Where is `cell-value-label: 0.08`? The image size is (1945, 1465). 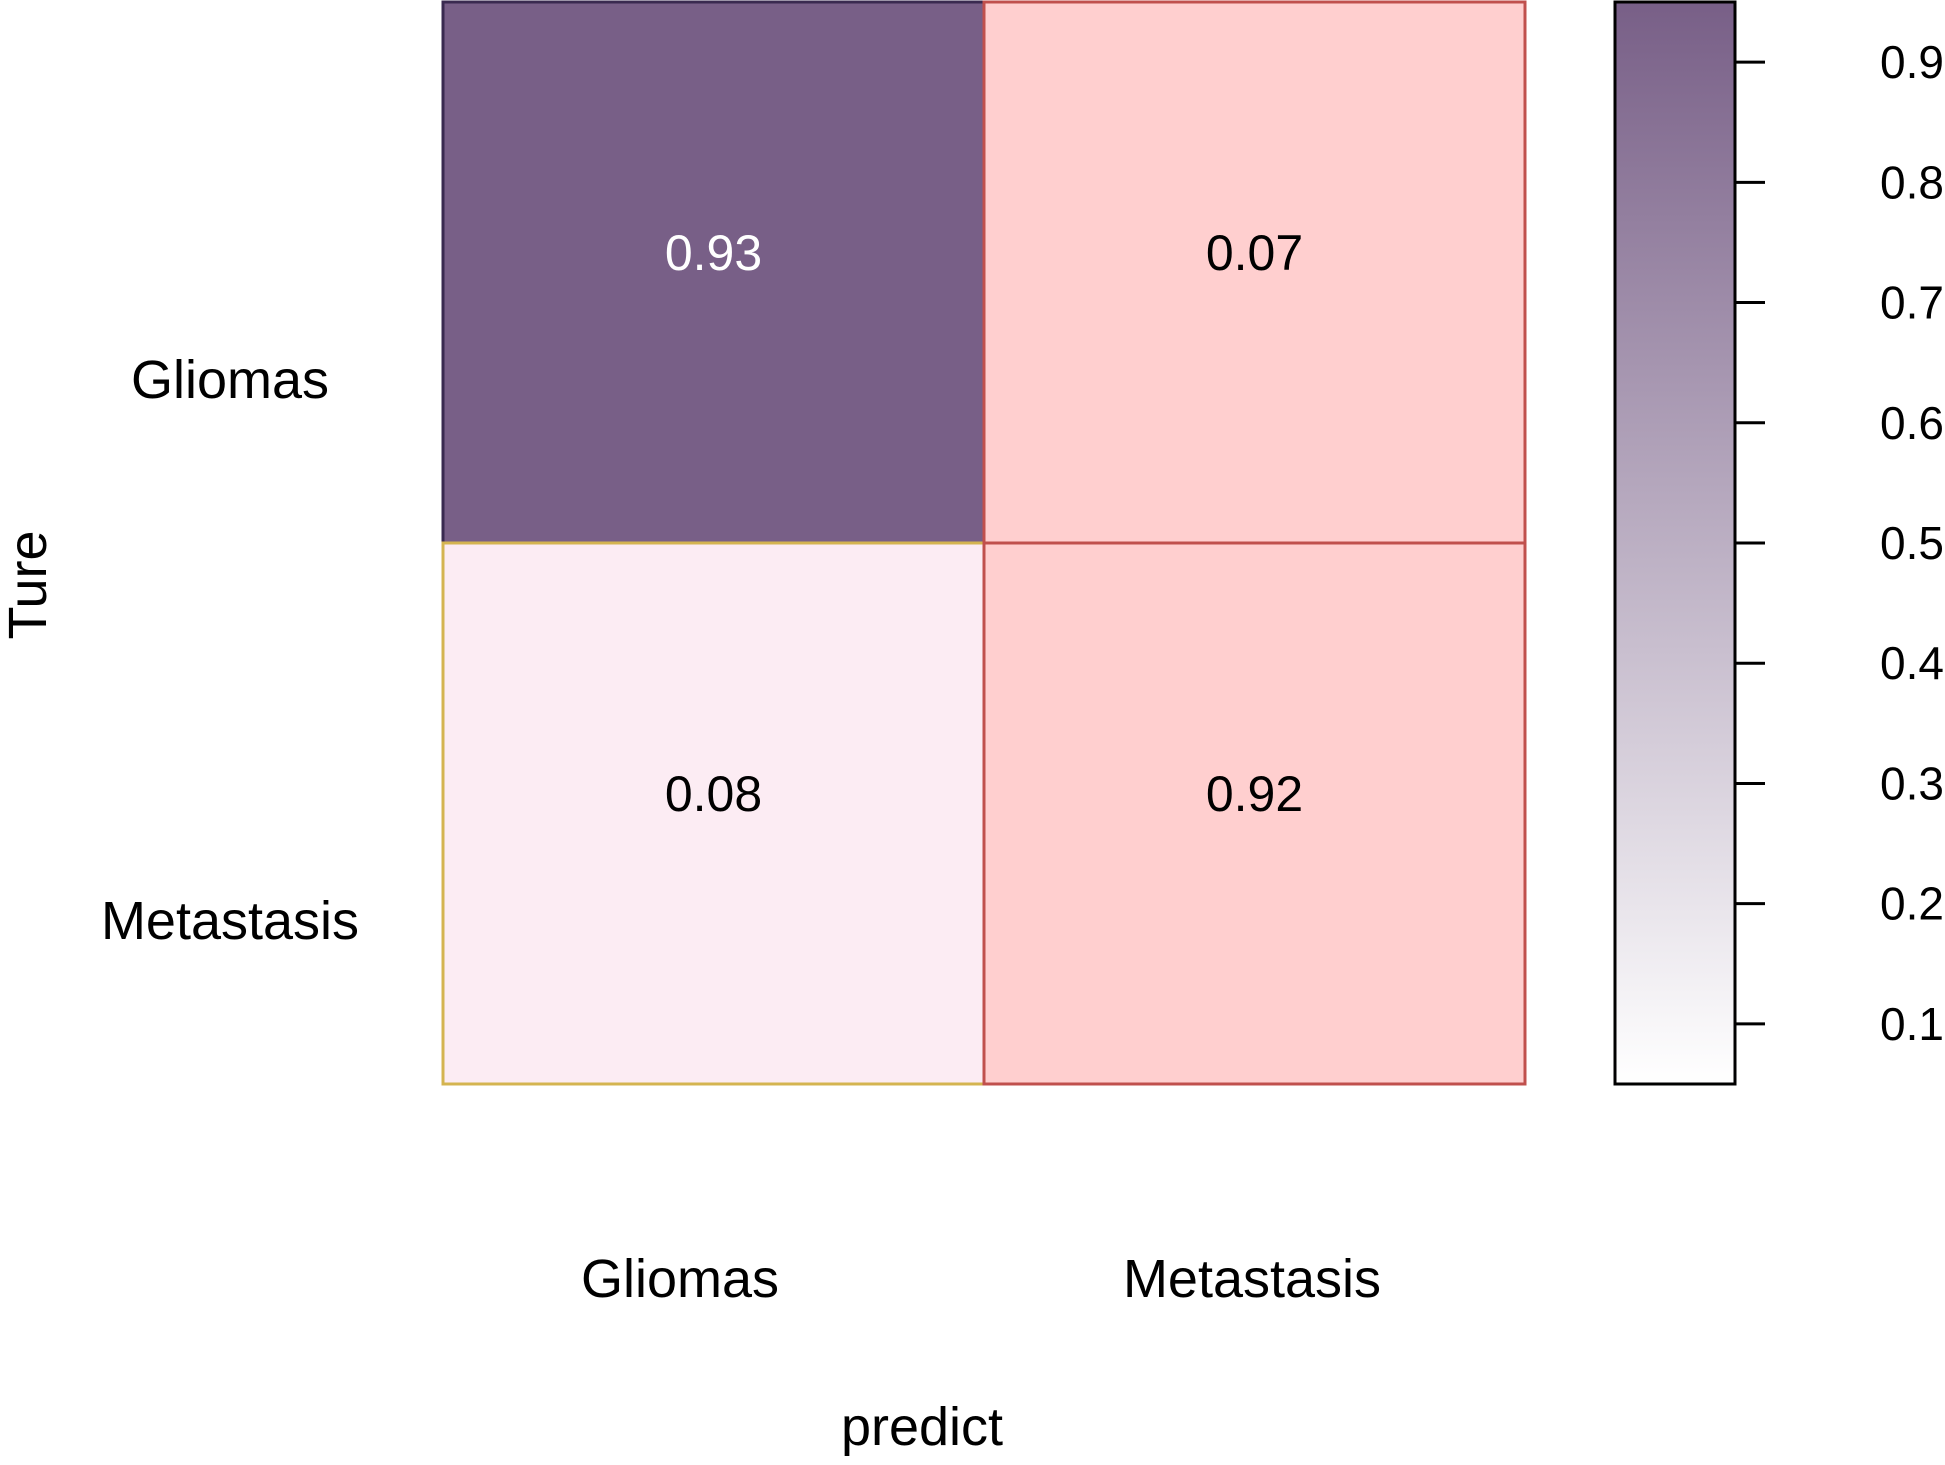
cell-value-label: 0.08 is located at coordinates (713, 794).